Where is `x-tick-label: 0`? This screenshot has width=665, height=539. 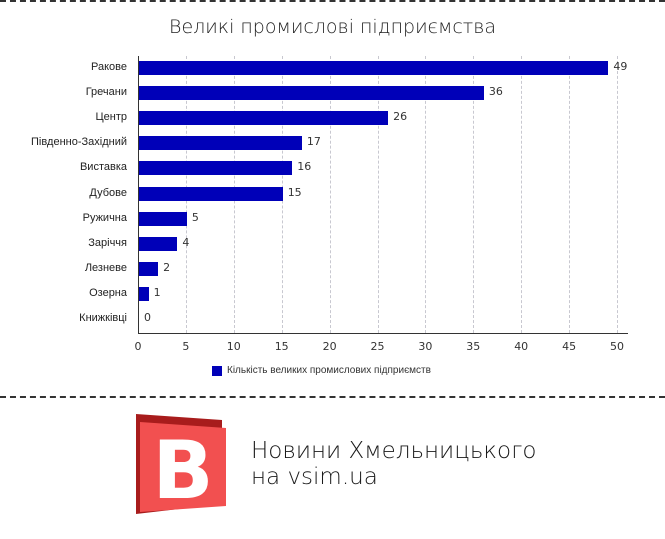
x-tick-label: 0 is located at coordinates (138, 346).